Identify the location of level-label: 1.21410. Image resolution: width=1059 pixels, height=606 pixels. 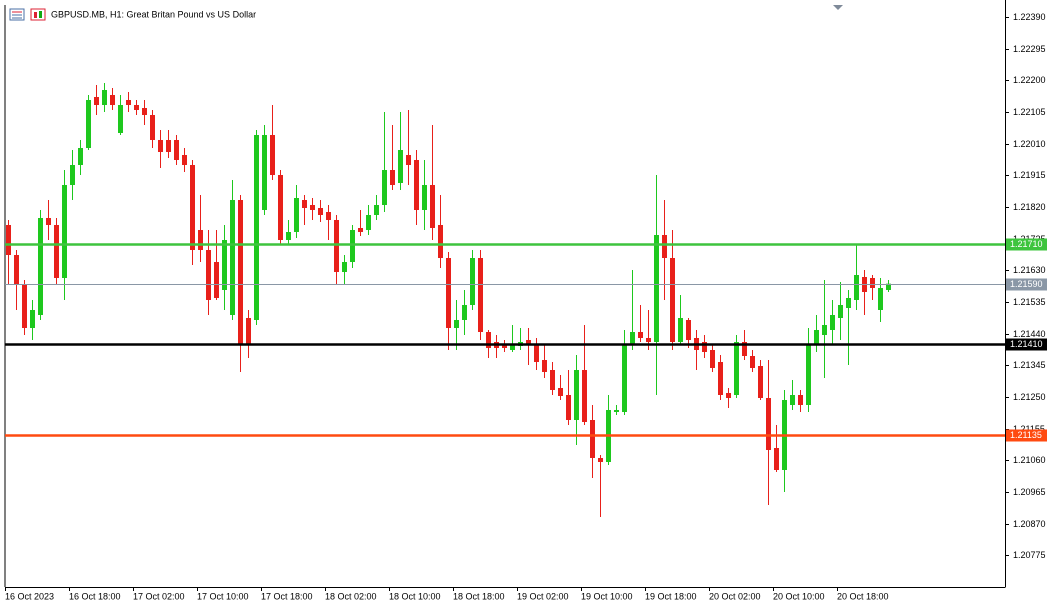
(1026, 344).